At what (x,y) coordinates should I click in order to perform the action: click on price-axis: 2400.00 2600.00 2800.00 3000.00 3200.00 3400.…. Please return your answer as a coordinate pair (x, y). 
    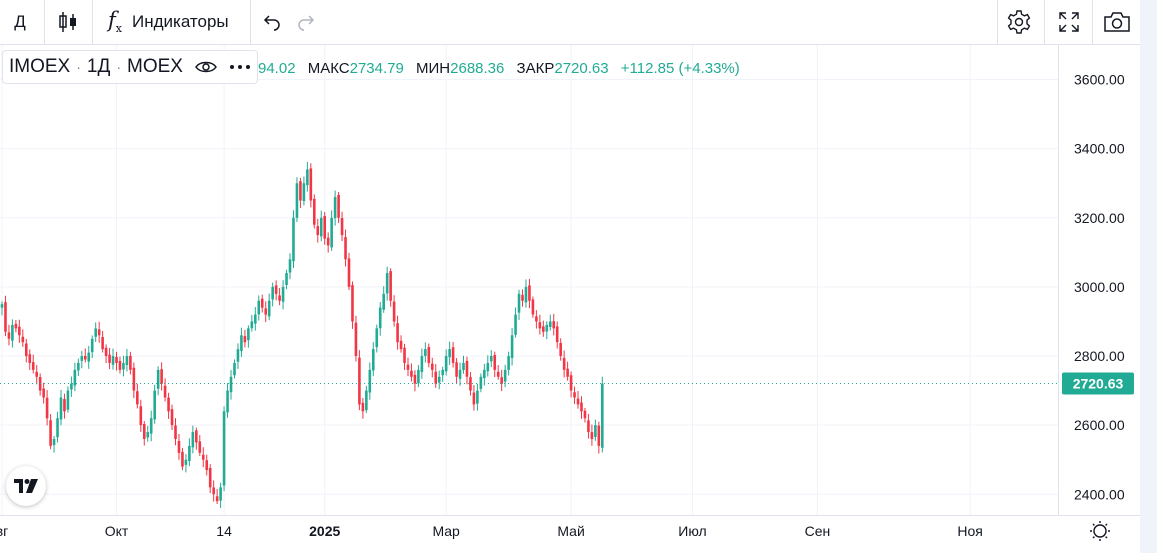
    Looking at the image, I should click on (1099, 287).